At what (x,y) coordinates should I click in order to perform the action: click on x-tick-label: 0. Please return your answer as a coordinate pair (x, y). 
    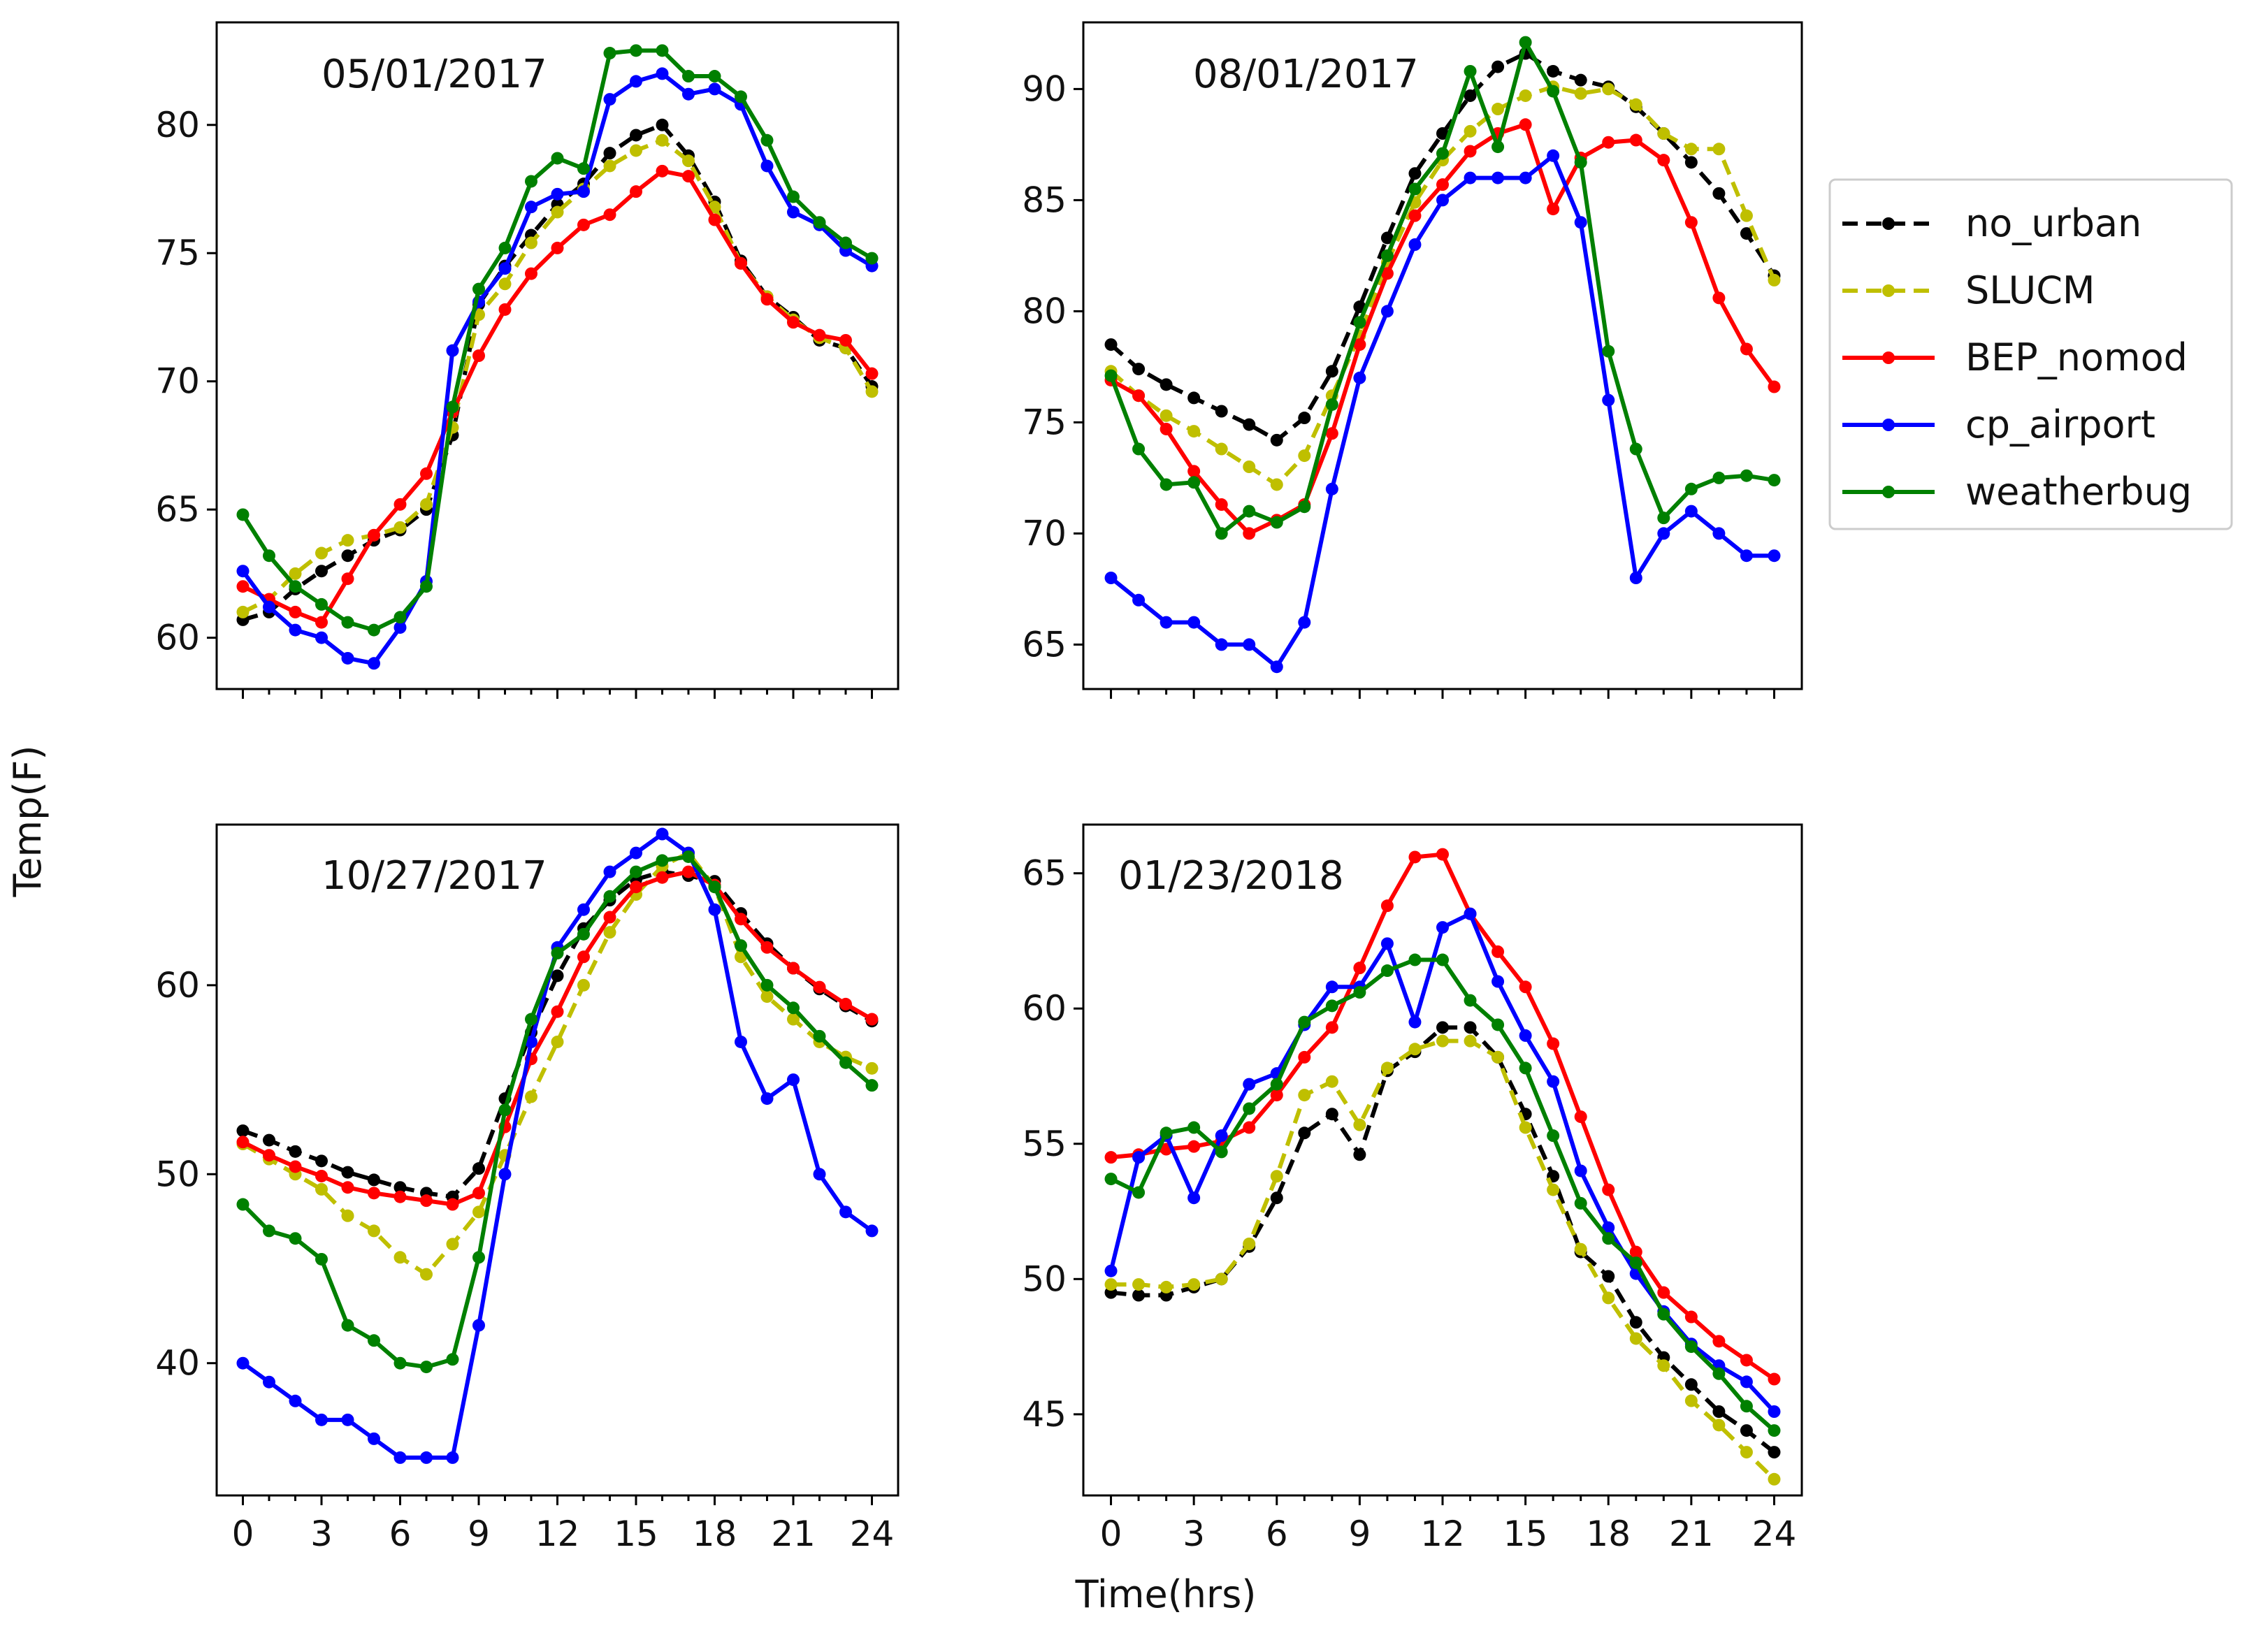
    Looking at the image, I should click on (1111, 1534).